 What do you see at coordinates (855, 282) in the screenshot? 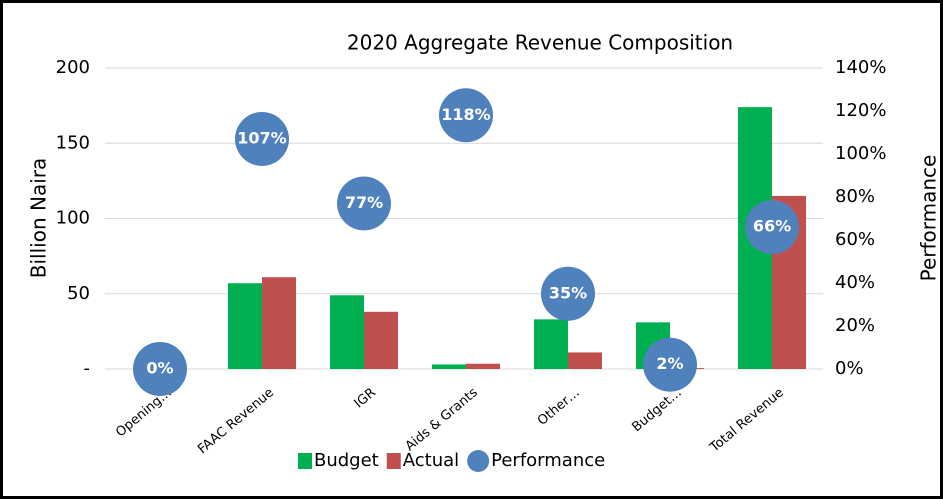
I see `y2-tick-label: 40%` at bounding box center [855, 282].